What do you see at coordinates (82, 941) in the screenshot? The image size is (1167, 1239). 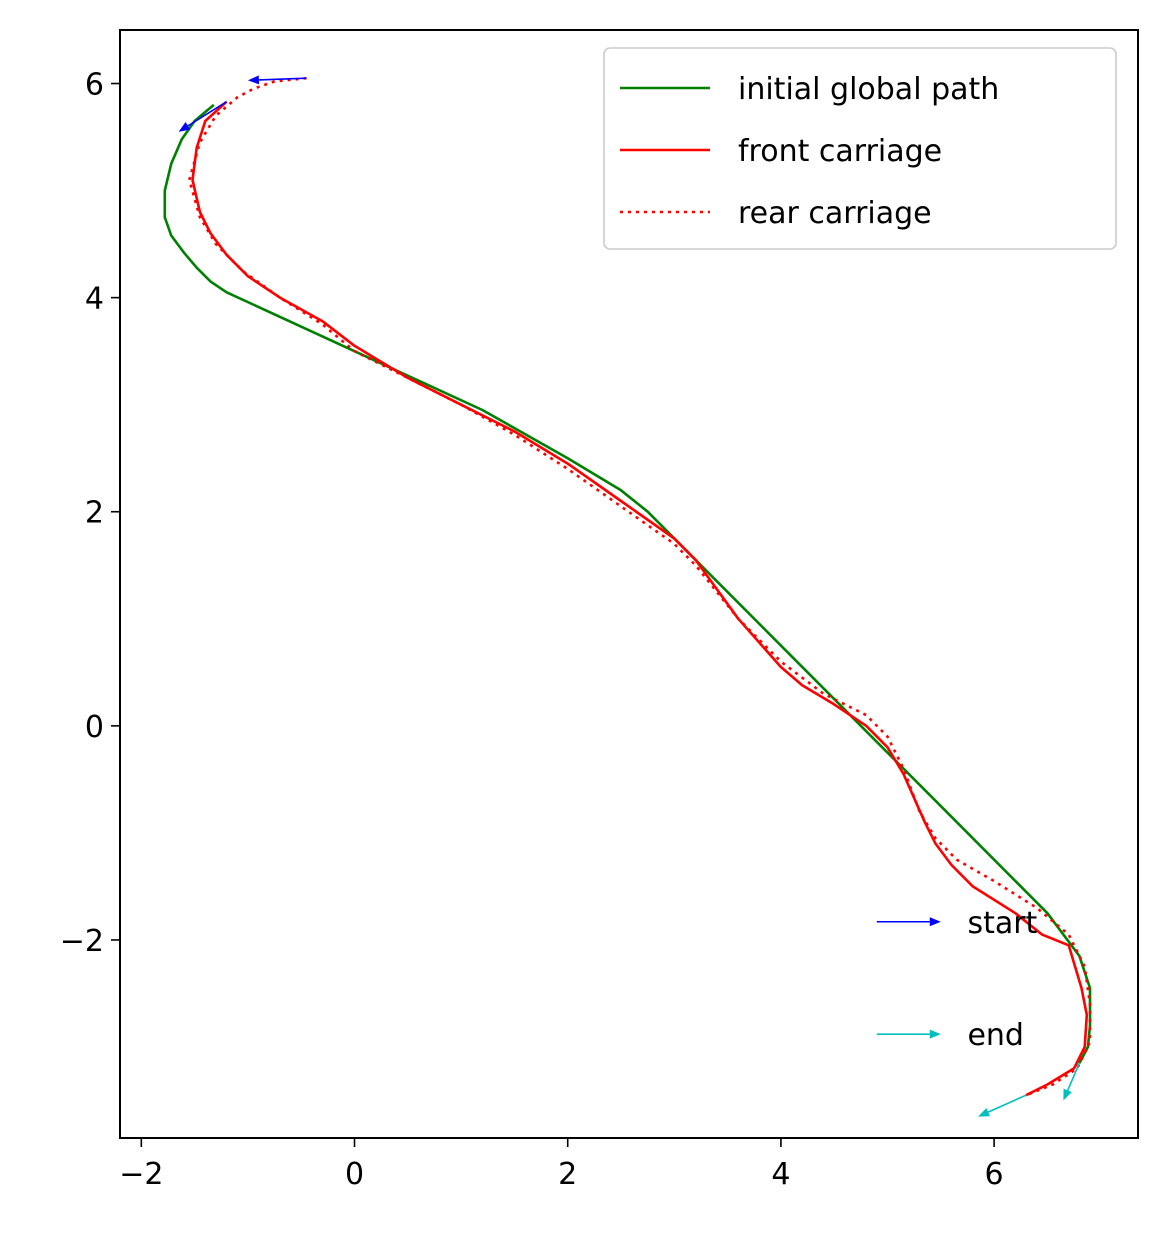 I see `y-tick-label: −2` at bounding box center [82, 941].